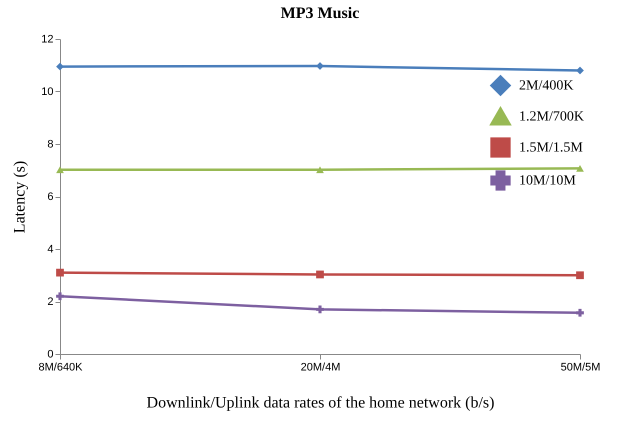 Image resolution: width=629 pixels, height=428 pixels. Describe the element at coordinates (551, 148) in the screenshot. I see `legend-label: 1.5M/1.5M` at that location.